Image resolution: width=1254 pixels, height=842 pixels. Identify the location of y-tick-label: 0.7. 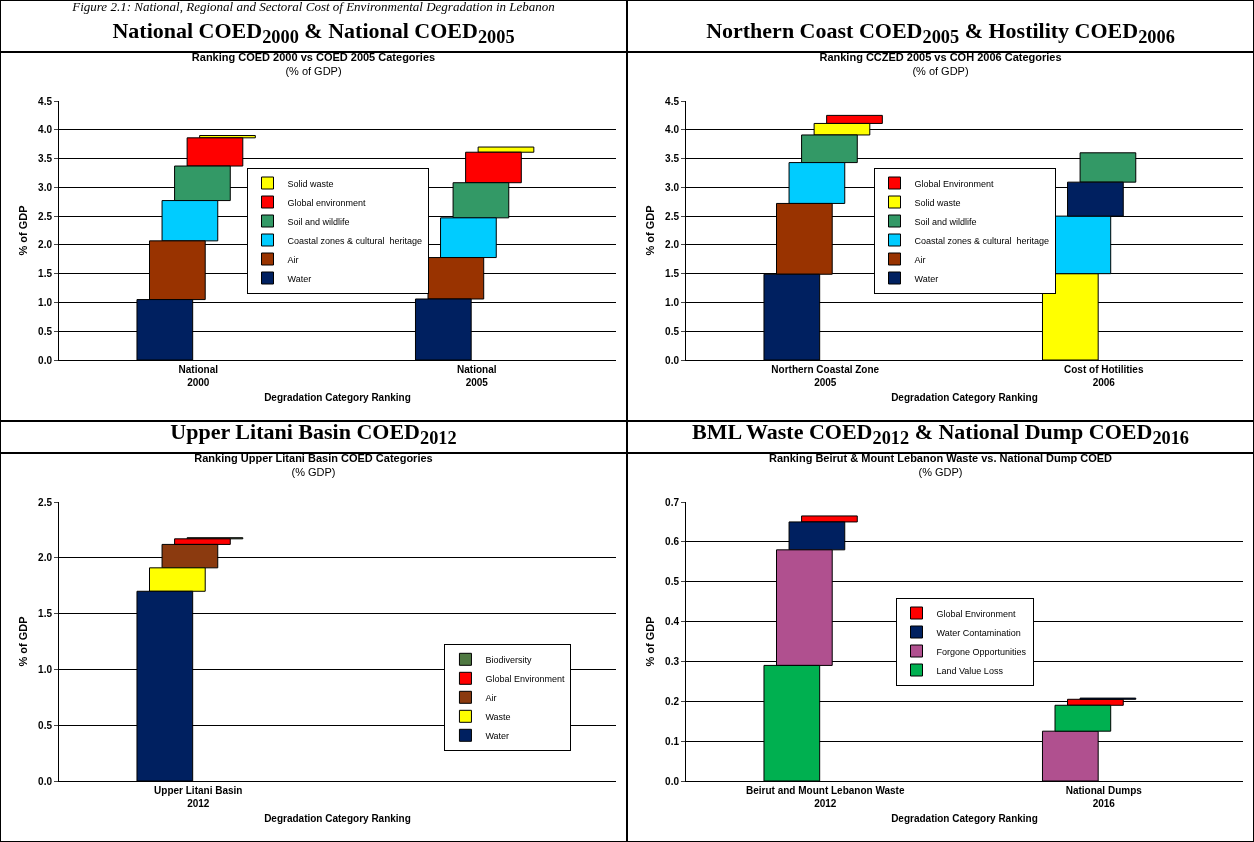
(672, 502).